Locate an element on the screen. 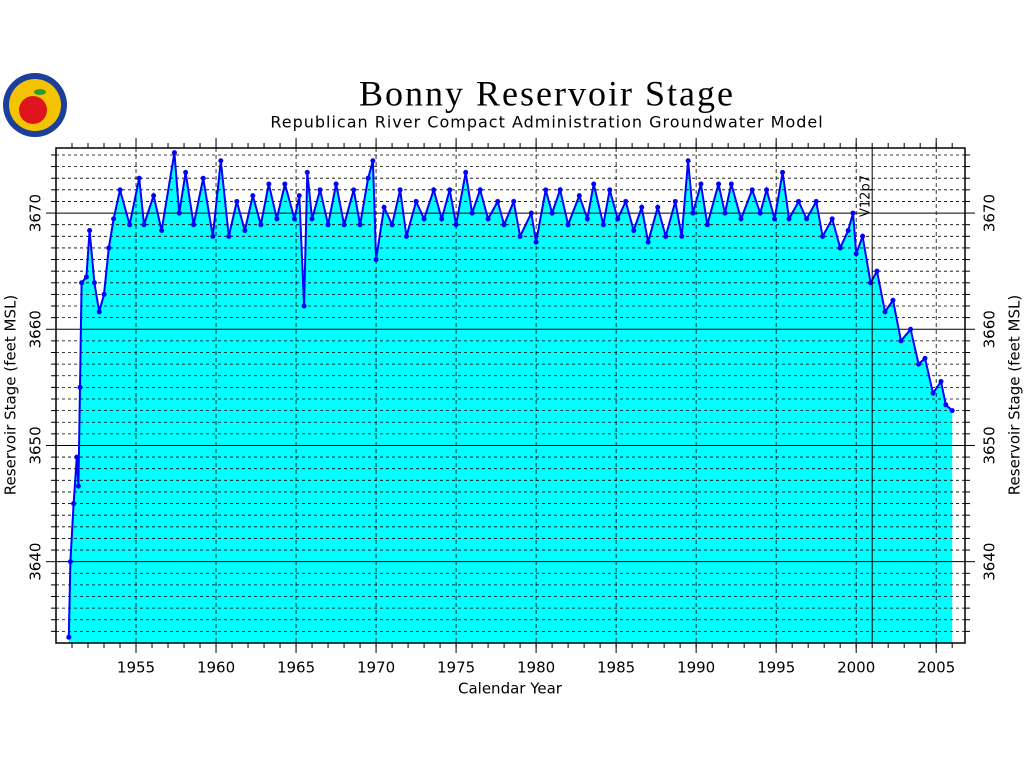 This screenshot has width=1024, height=768. x-axis-label: Calendar Year is located at coordinates (510, 689).